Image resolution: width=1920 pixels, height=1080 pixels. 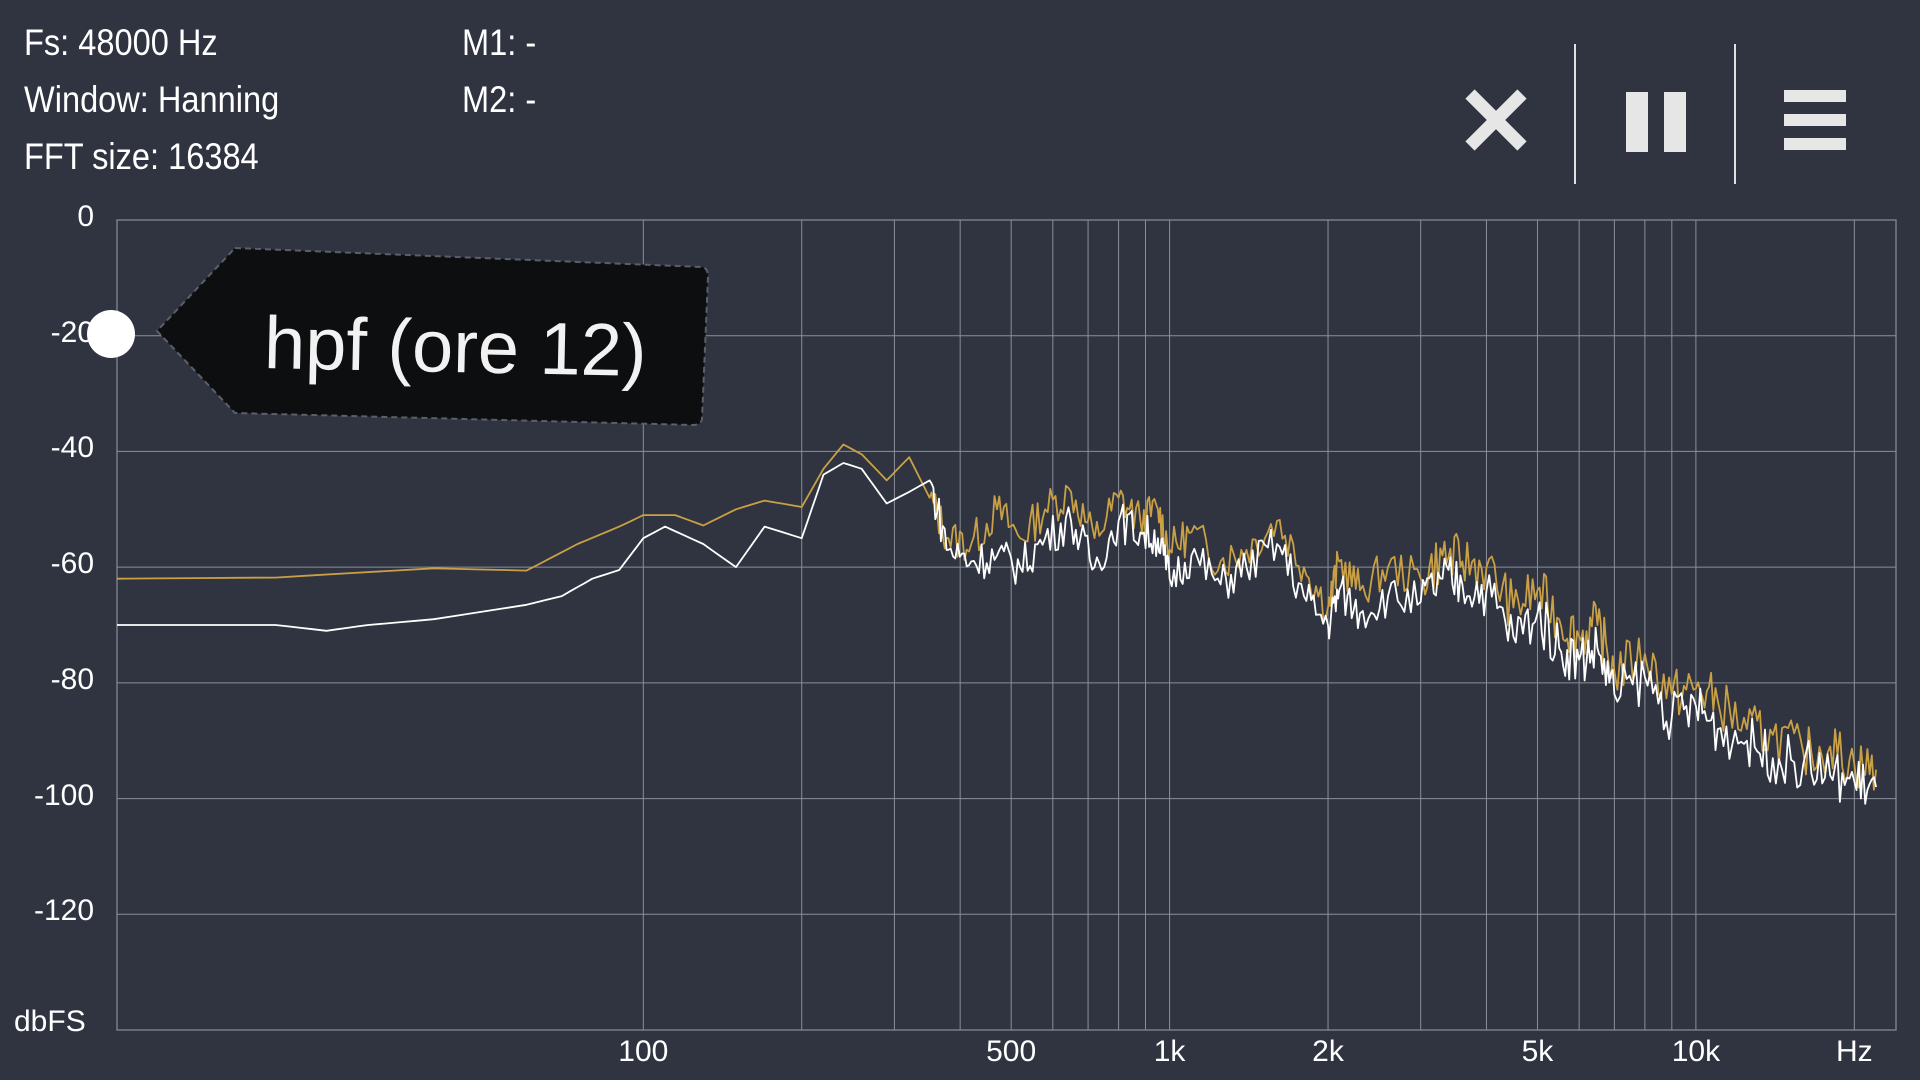 I want to click on y-tick-label: -60, so click(x=72, y=564).